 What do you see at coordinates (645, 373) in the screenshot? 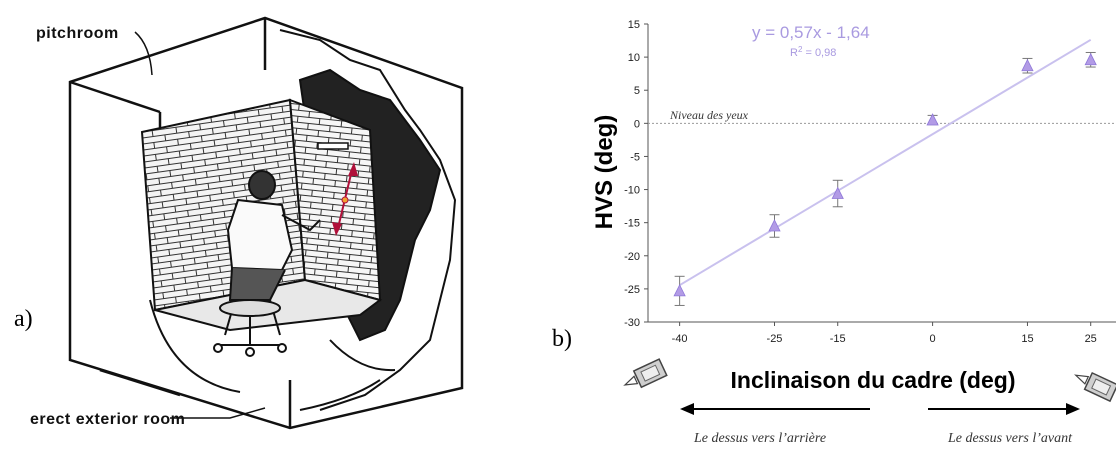
I see `tilt-back-icon` at bounding box center [645, 373].